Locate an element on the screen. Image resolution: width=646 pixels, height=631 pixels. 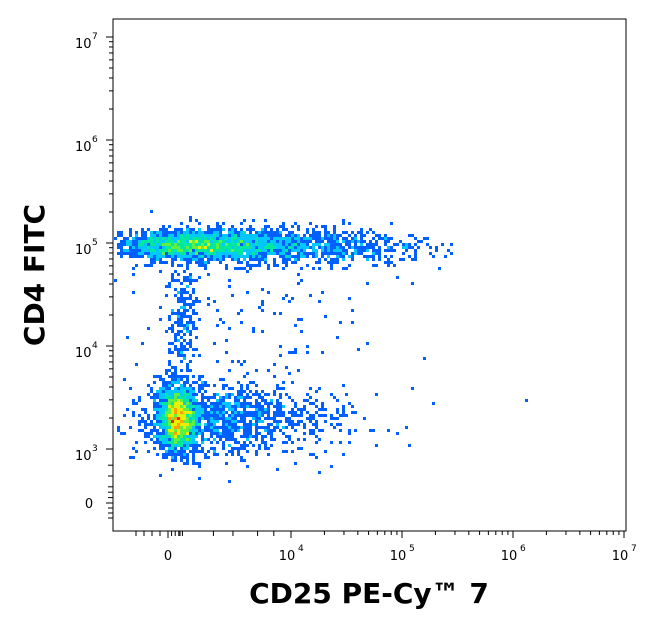
y-tick-label: 10 is located at coordinates (83, 250).